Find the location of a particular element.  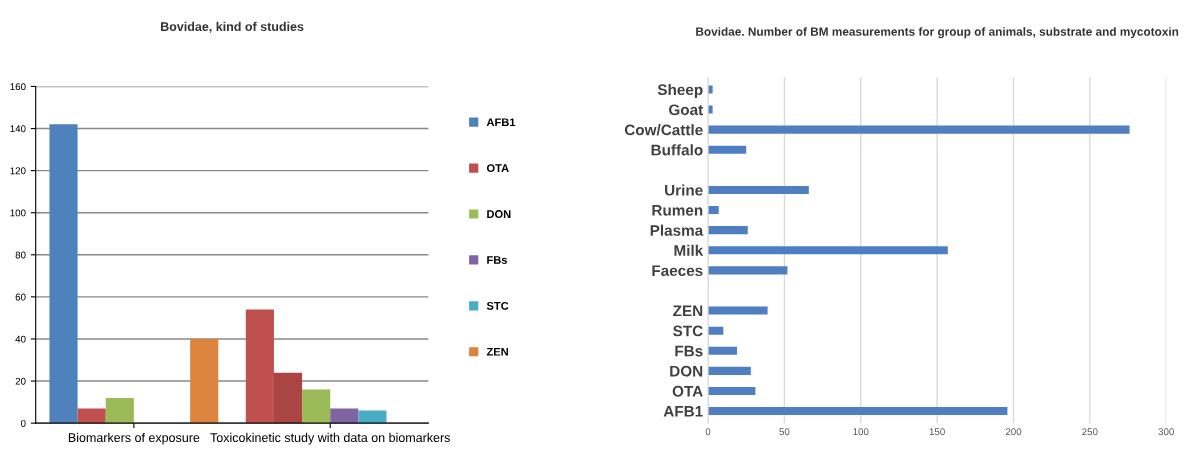

y-tick-label: Plasma is located at coordinates (677, 230).